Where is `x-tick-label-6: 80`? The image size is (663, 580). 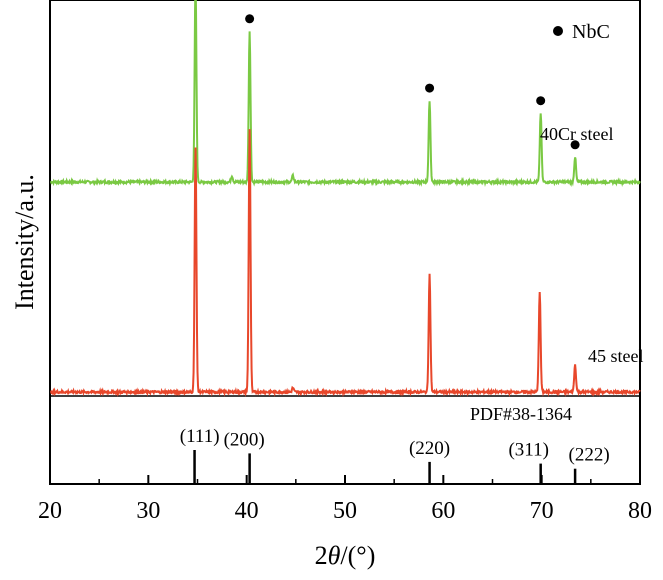 x-tick-label-6: 80 is located at coordinates (640, 511).